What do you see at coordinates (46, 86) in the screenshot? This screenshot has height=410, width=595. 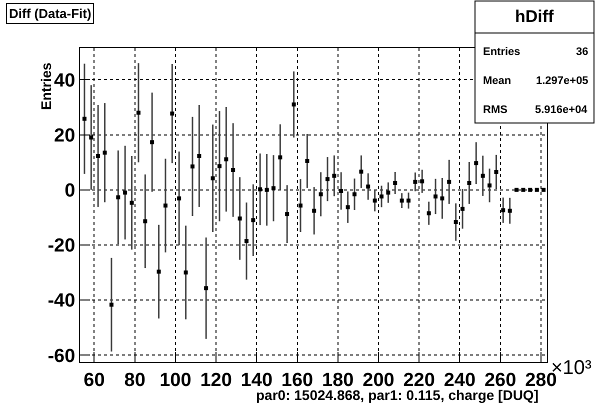 I see `y-axis-title: Entries` at bounding box center [46, 86].